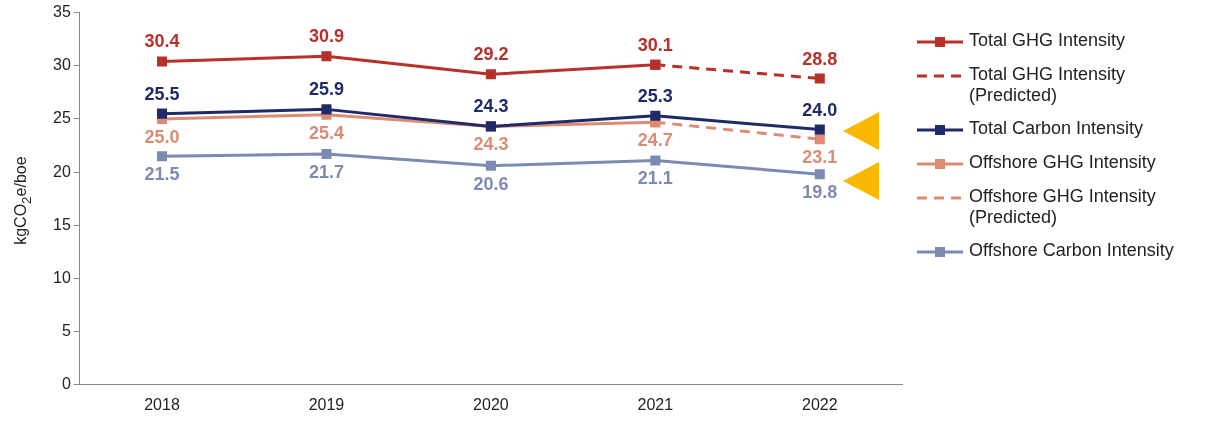 The width and height of the screenshot is (1225, 422). What do you see at coordinates (326, 404) in the screenshot?
I see `x-tick-label: 2019` at bounding box center [326, 404].